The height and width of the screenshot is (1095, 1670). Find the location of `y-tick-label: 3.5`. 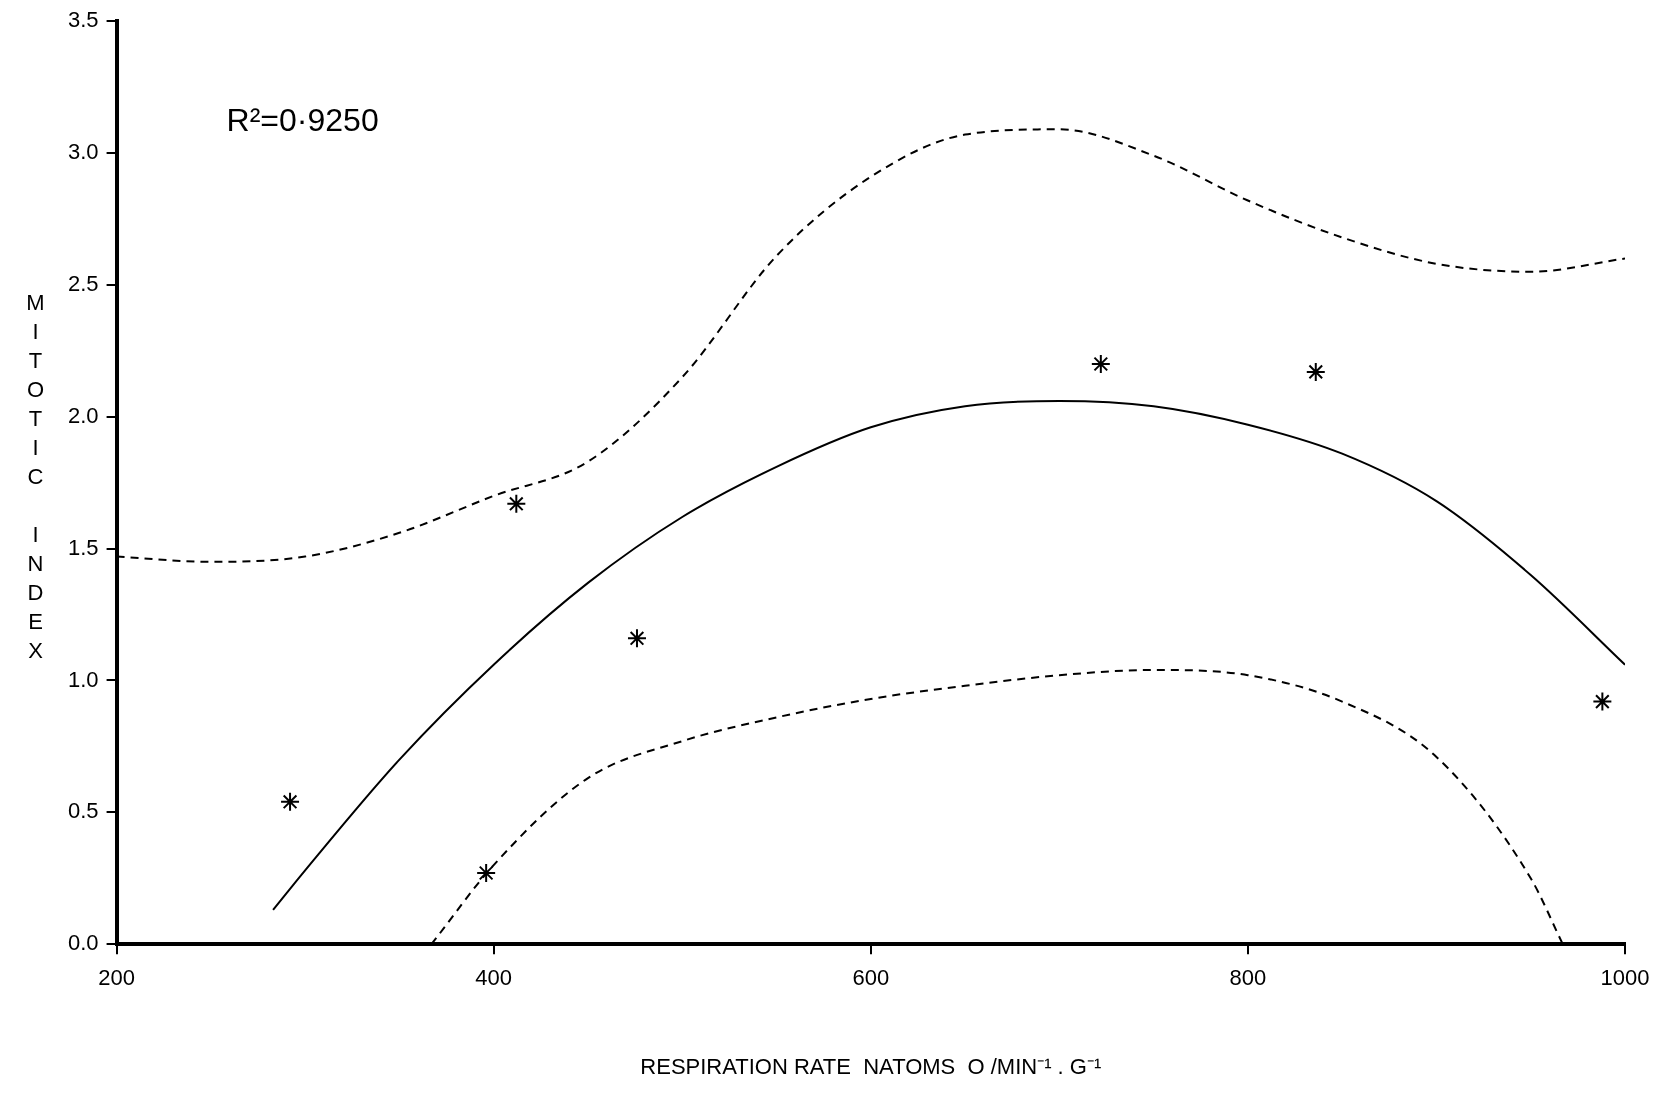

y-tick-label: 3.5 is located at coordinates (83, 20).